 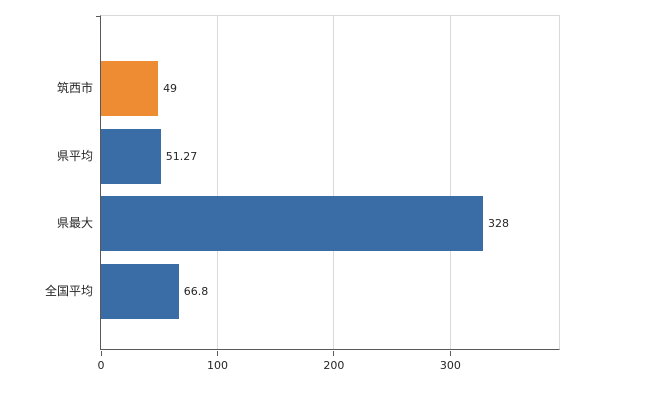 I want to click on x-tick-label: 200, so click(x=334, y=365).